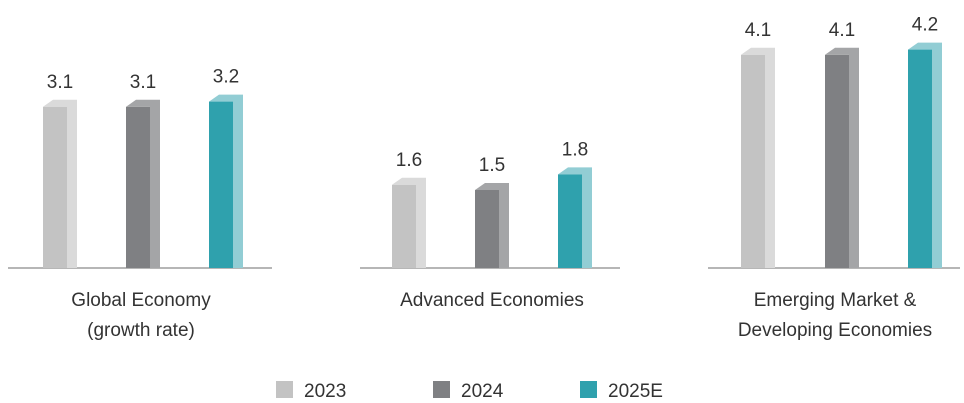 The width and height of the screenshot is (964, 403). What do you see at coordinates (835, 300) in the screenshot?
I see `category-label: Emerging Market &` at bounding box center [835, 300].